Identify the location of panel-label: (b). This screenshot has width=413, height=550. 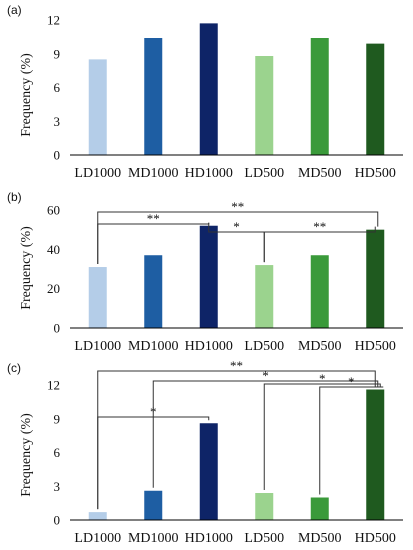
(14, 197).